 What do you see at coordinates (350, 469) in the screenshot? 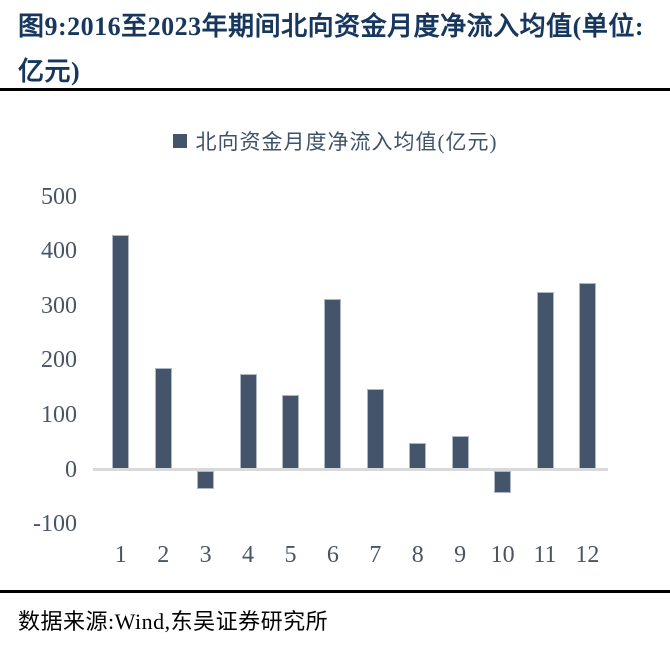
I see `x-axis-line` at bounding box center [350, 469].